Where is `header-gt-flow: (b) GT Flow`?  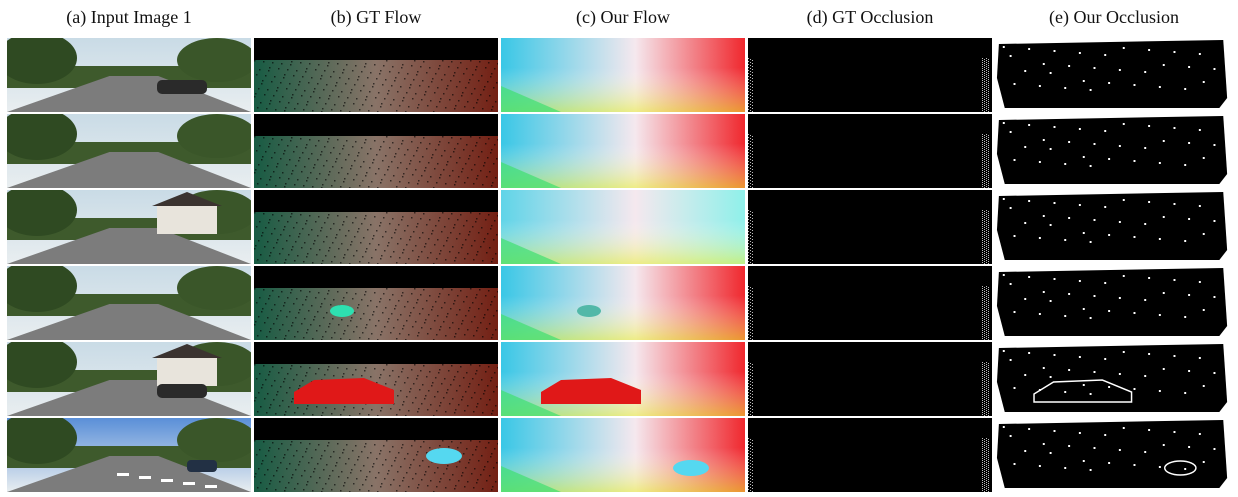 header-gt-flow: (b) GT Flow is located at coordinates (376, 17).